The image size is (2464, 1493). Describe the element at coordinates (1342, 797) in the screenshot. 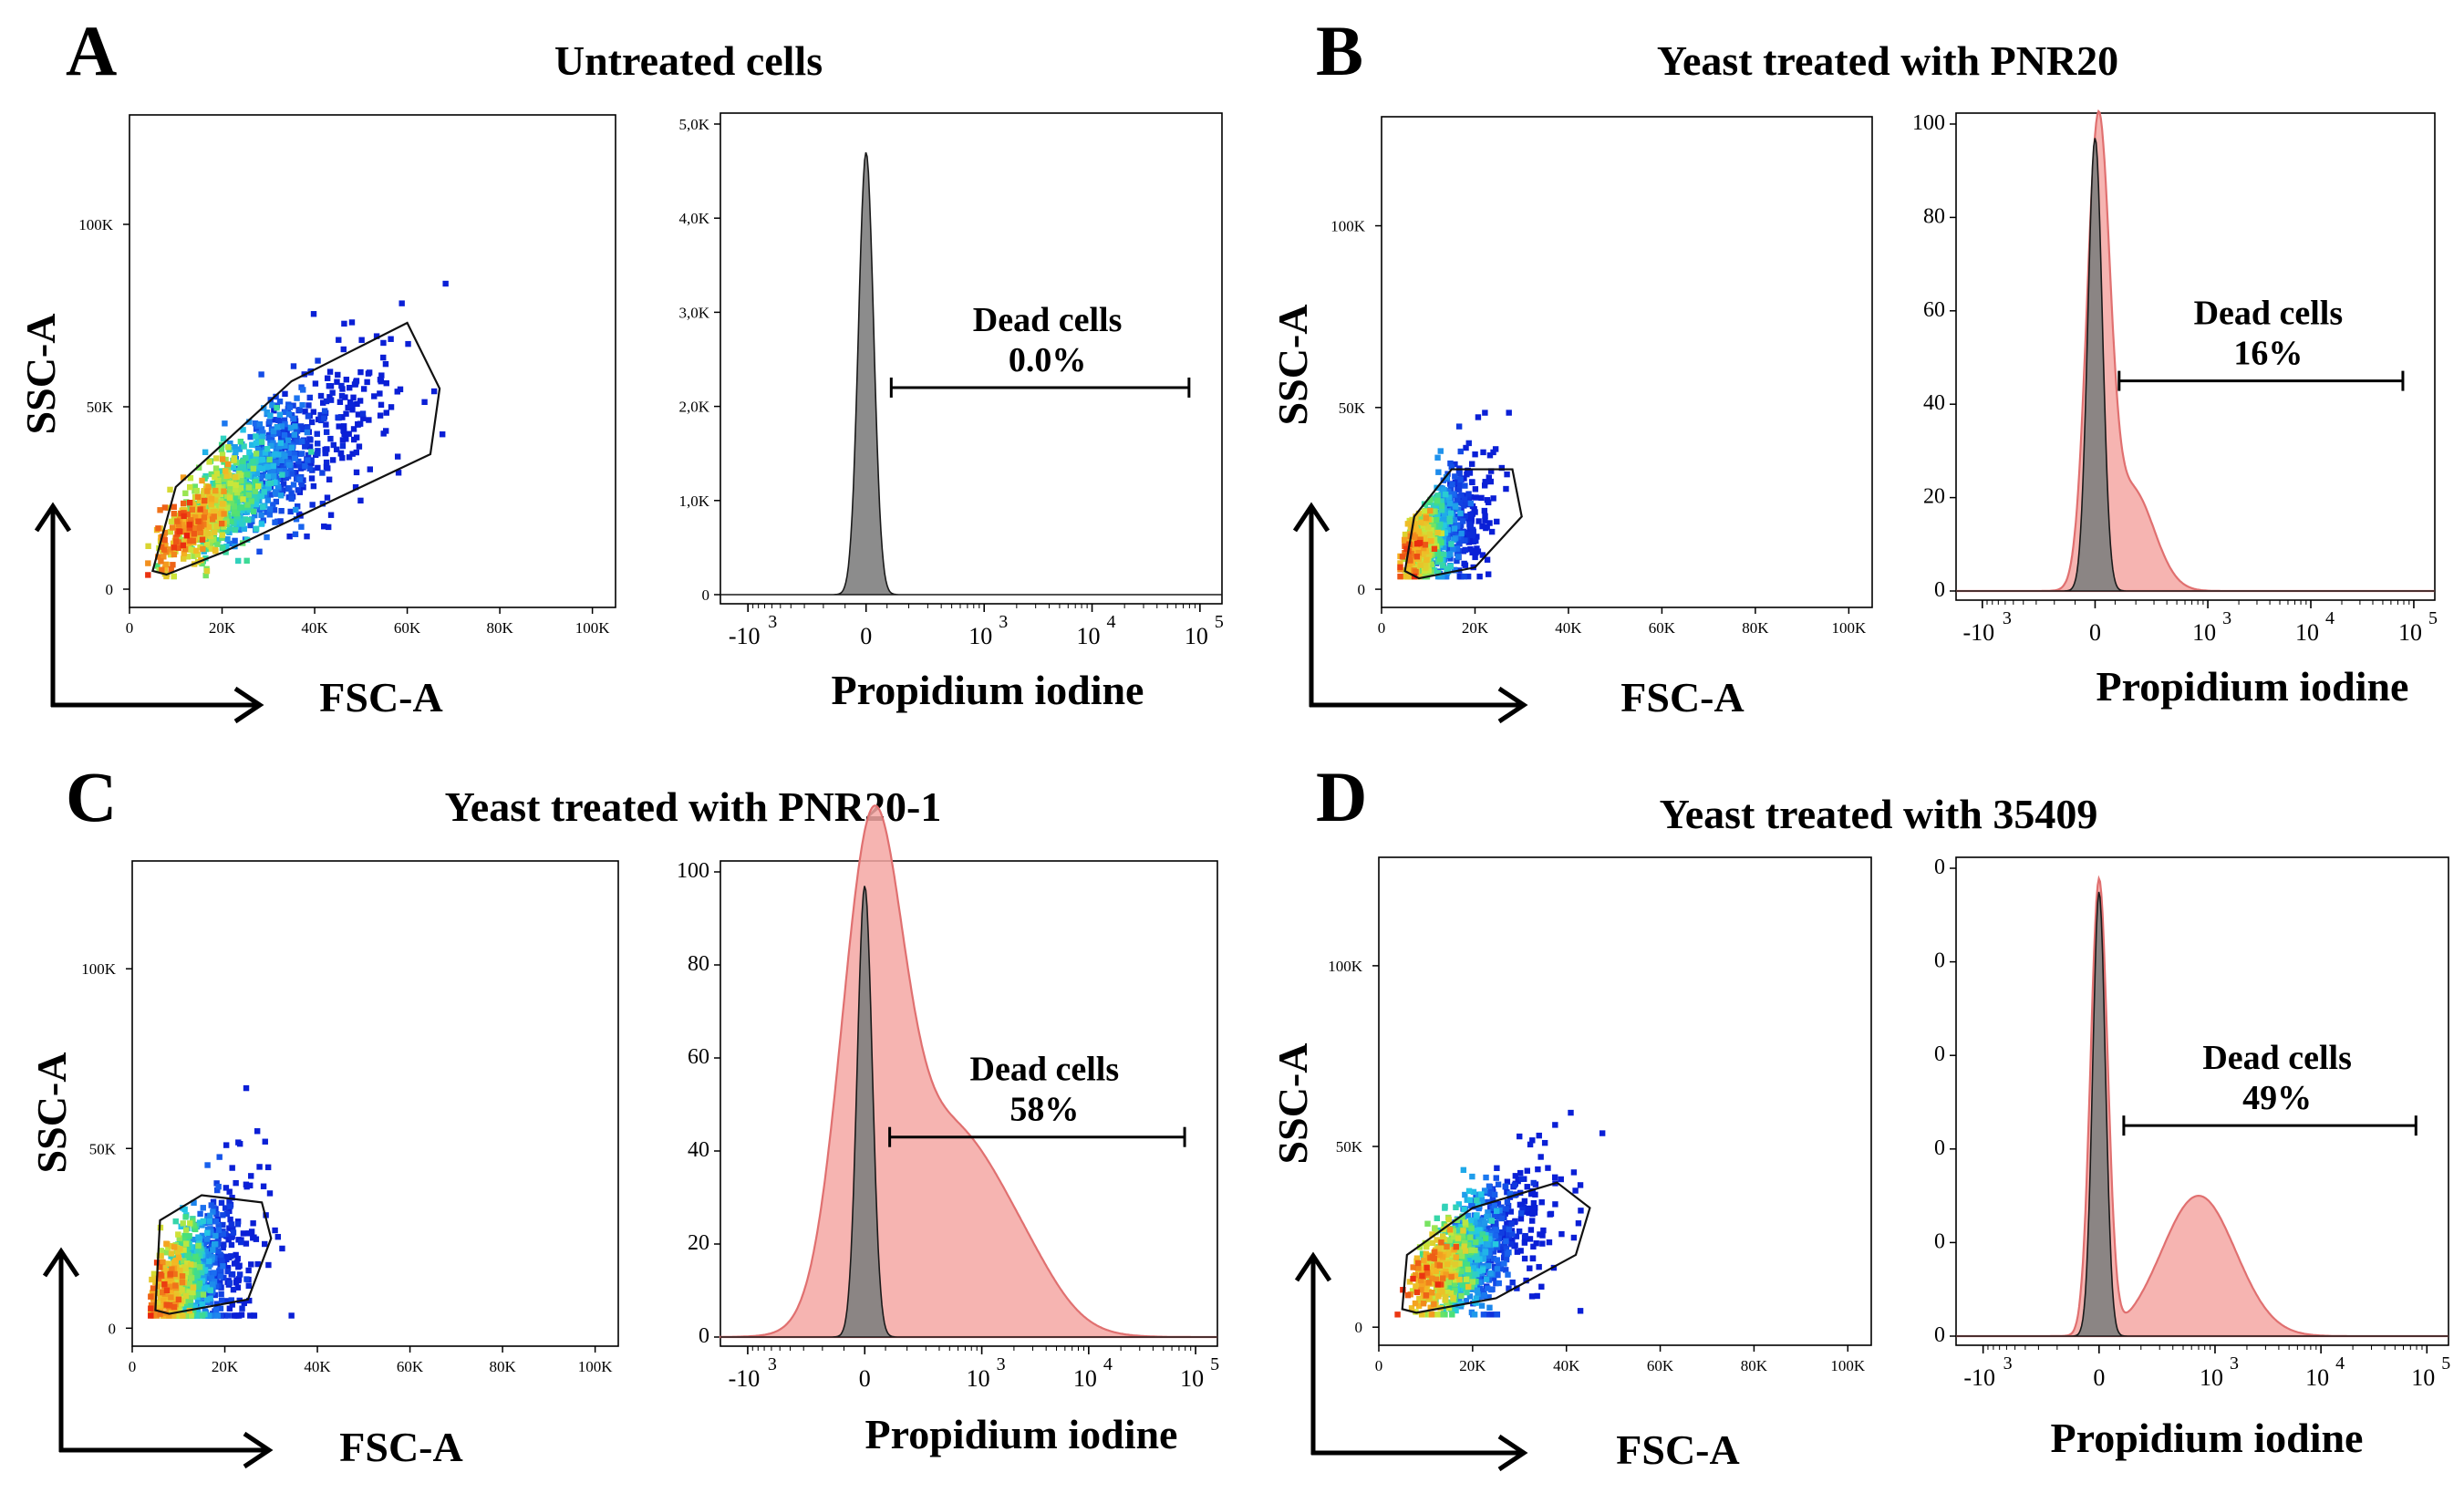

I see `panel-letter-d: D` at that location.